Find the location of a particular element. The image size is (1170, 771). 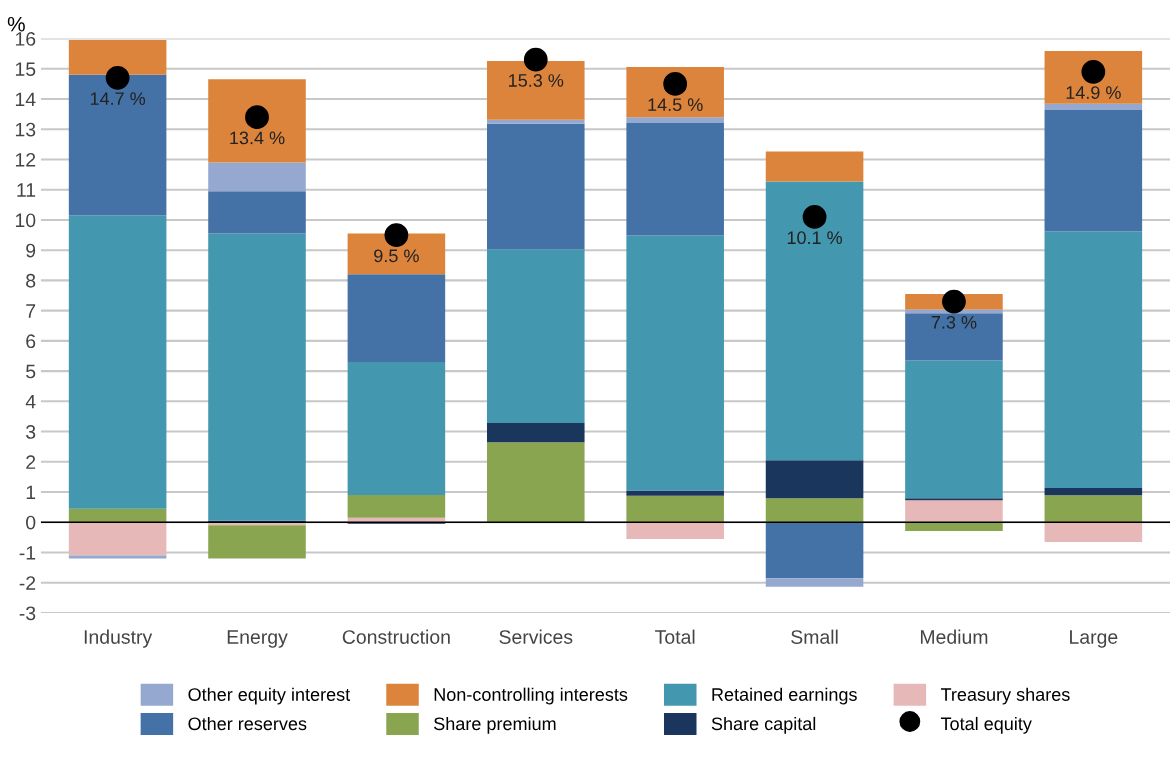

y-tick-label: 9 is located at coordinates (31, 250).